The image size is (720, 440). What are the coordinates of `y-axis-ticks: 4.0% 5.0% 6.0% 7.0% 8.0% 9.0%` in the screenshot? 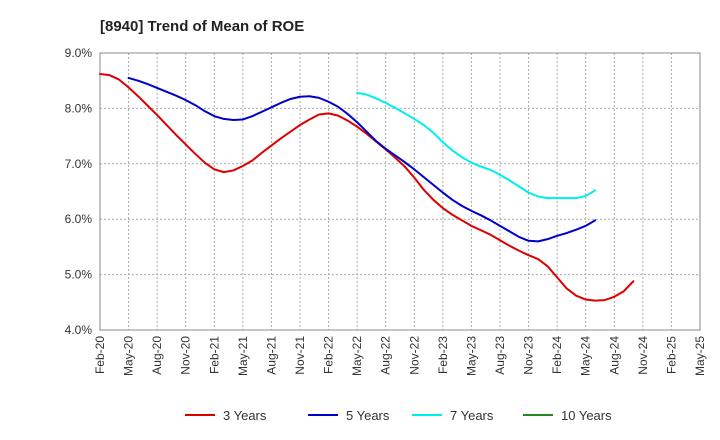 It's located at (79, 191).